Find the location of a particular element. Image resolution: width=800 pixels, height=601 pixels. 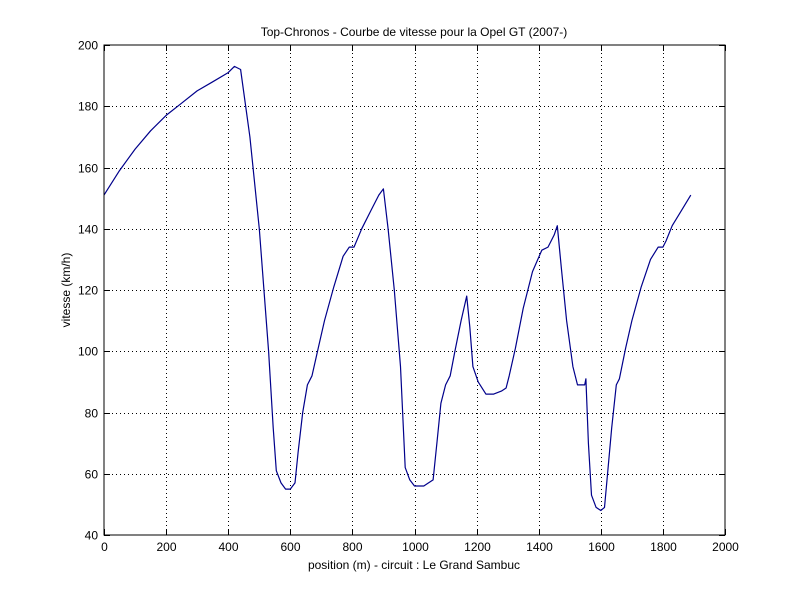

x-tick-label: 1200 is located at coordinates (477, 547).